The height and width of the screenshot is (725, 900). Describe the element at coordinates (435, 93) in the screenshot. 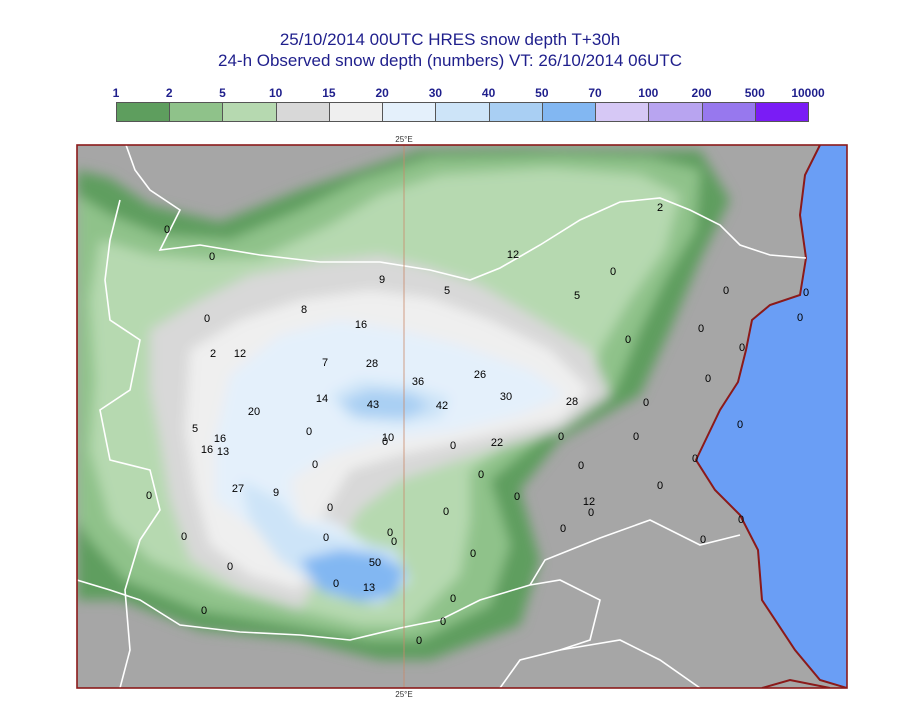

I see `colorbar-label: 30` at that location.